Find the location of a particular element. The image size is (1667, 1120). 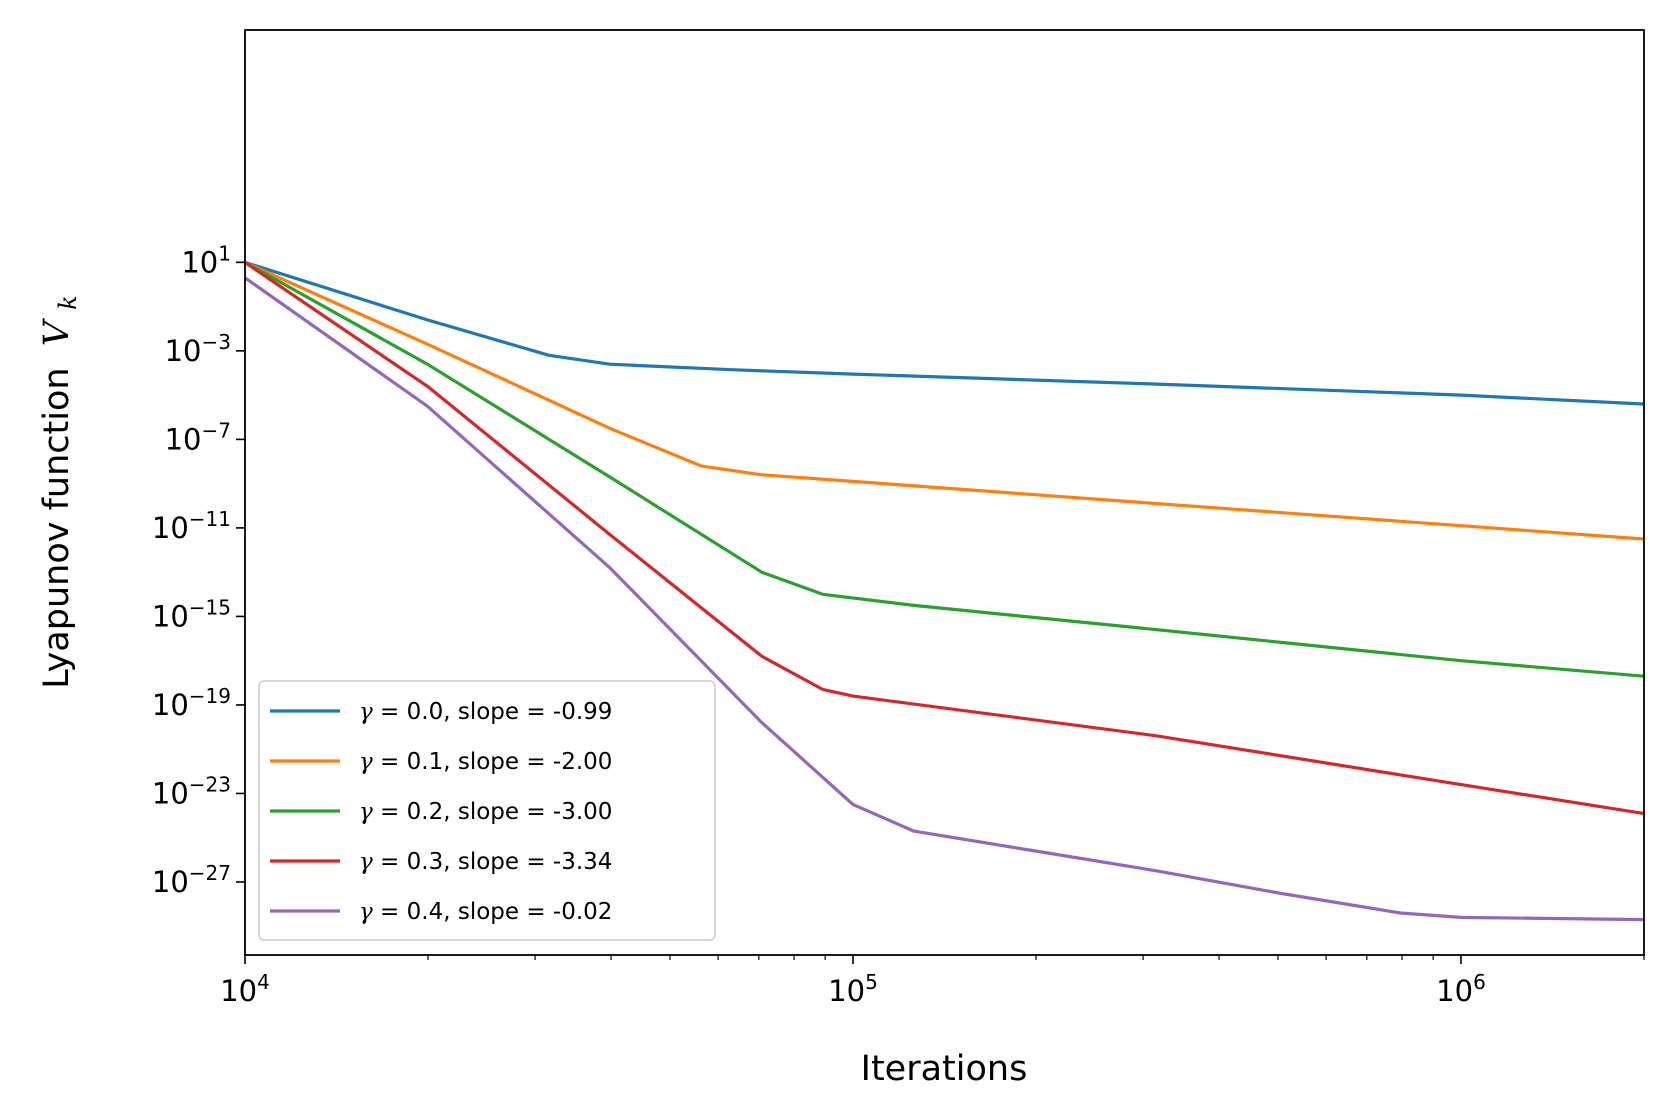

y-tick-label-1: 10⁻³ is located at coordinates (198, 349).